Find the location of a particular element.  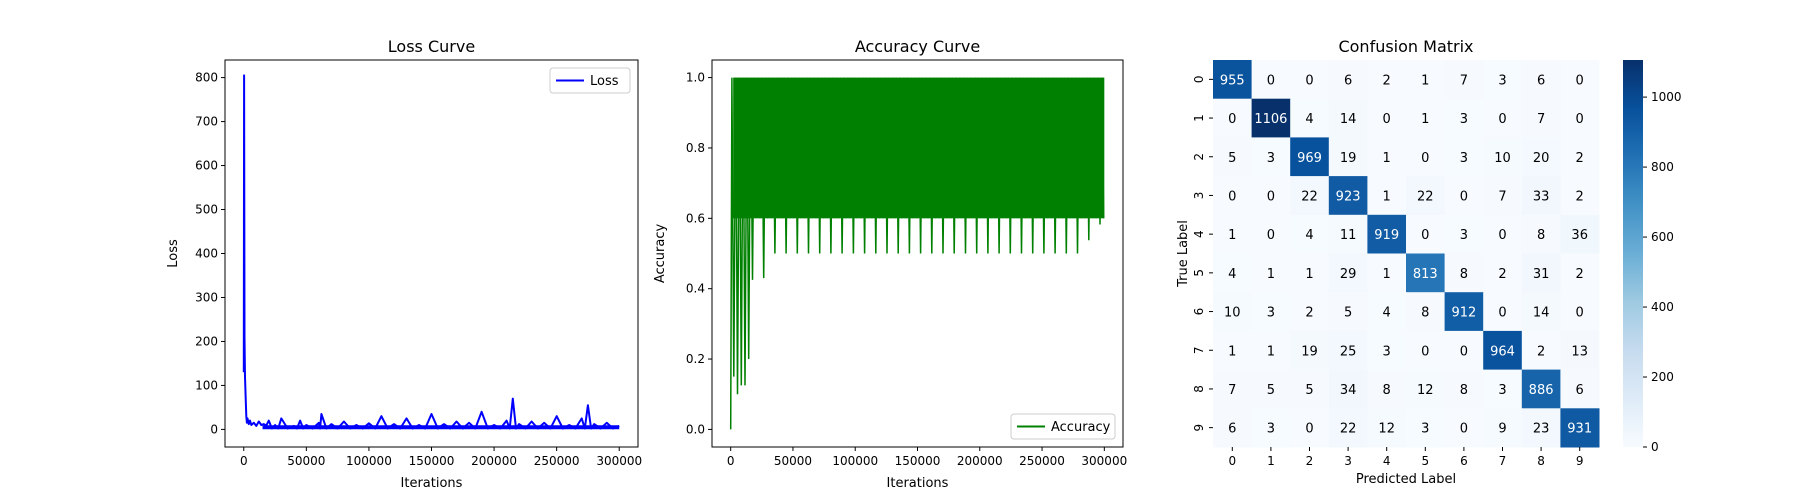

accuracy-dense-band is located at coordinates (919, 148).